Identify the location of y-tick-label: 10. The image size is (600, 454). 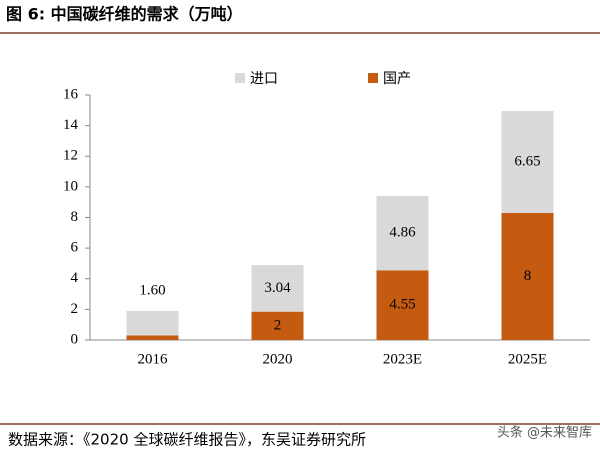
(70, 186).